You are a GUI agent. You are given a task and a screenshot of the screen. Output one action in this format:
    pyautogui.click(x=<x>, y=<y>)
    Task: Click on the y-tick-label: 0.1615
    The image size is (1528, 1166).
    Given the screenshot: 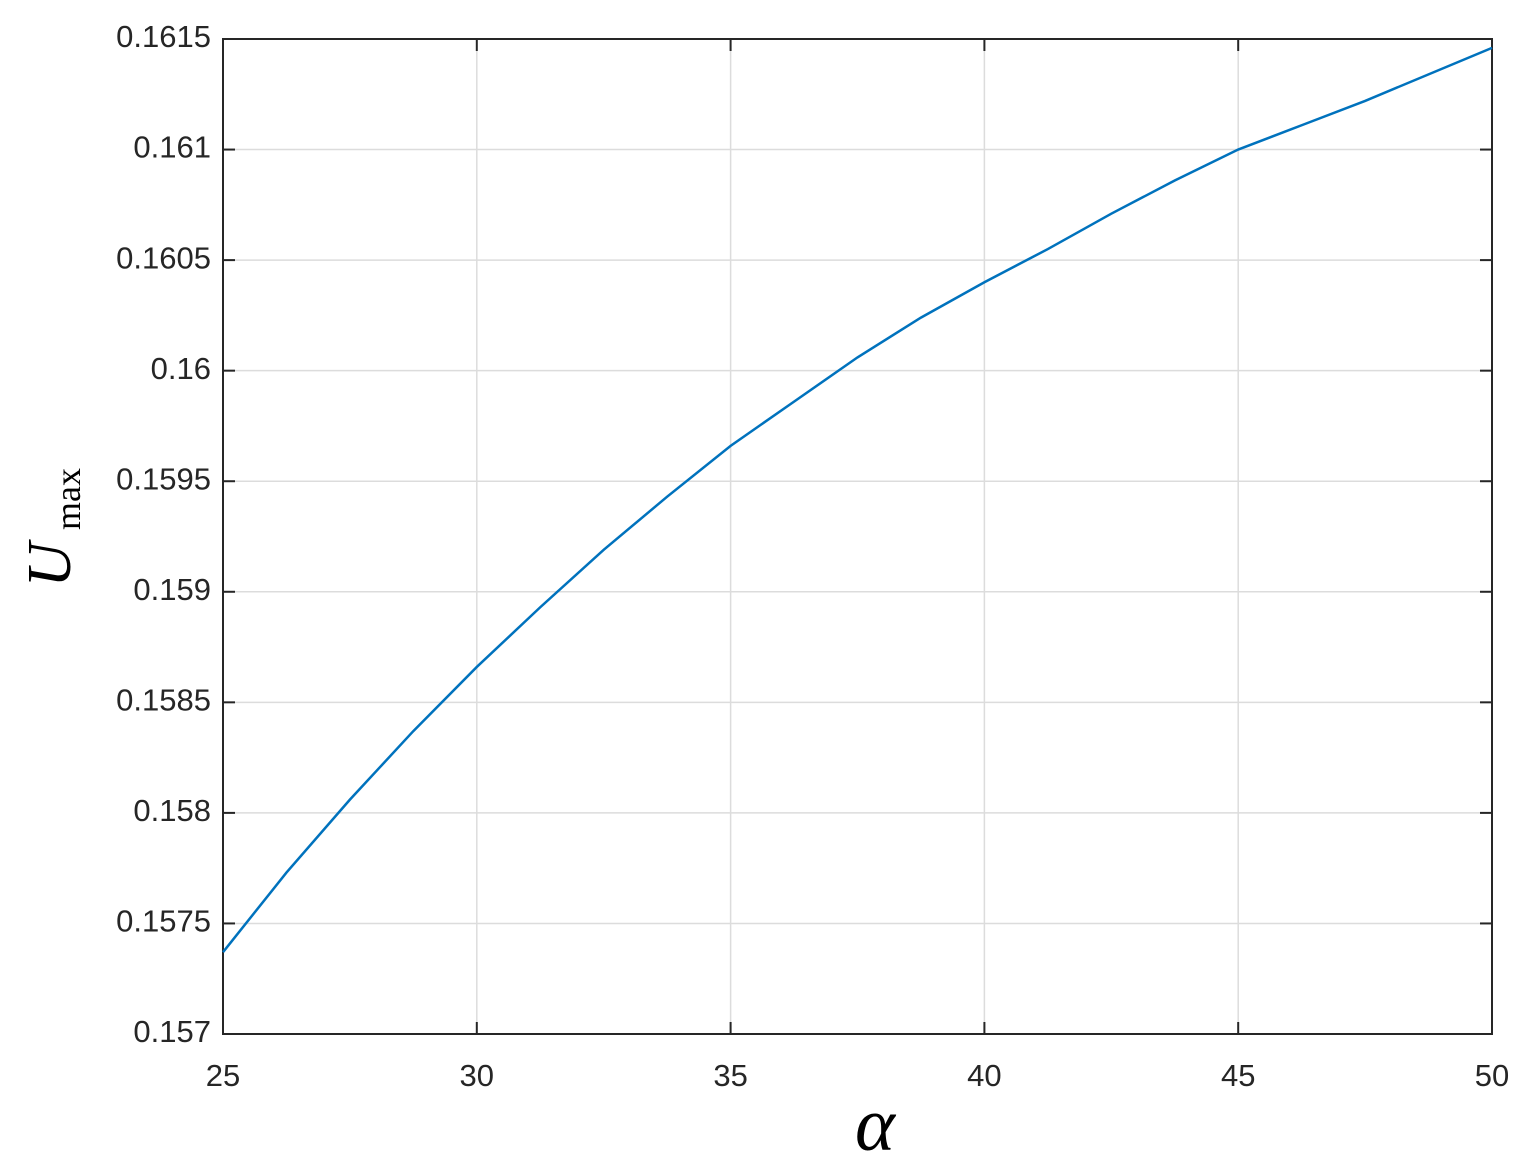 What is the action you would take?
    pyautogui.click(x=163, y=36)
    